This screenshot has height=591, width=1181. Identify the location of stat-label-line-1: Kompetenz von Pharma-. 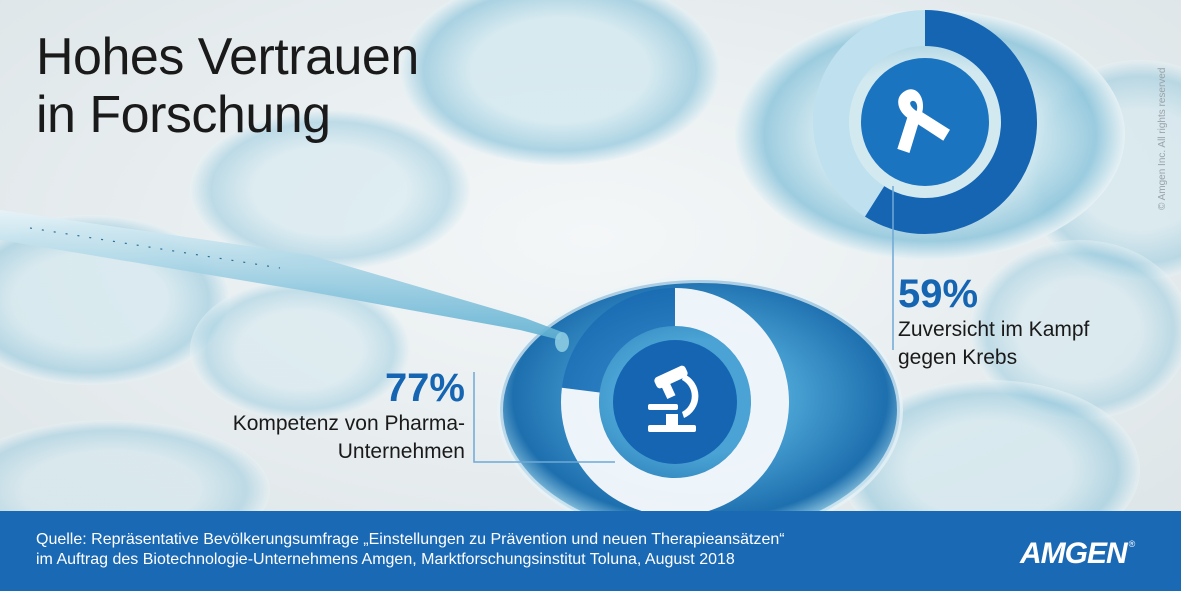
(348, 423).